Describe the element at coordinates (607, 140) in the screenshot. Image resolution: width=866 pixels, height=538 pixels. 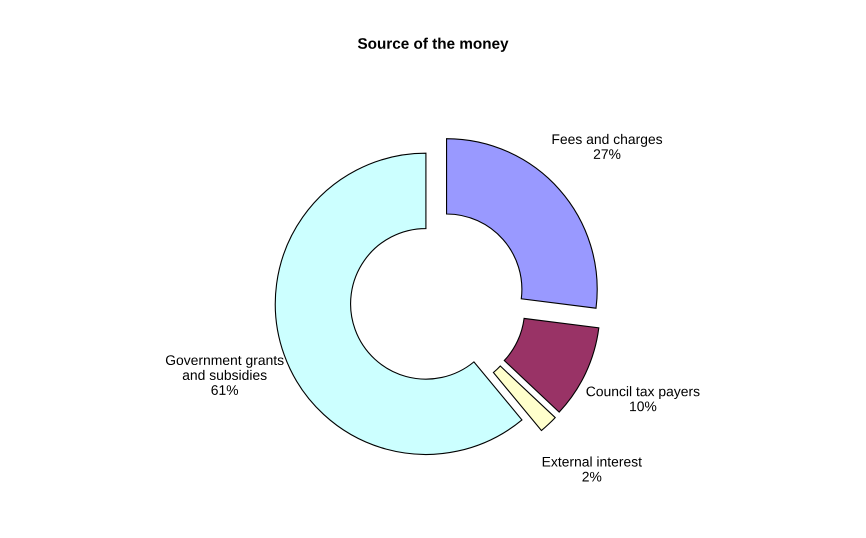
I see `slice-label: Fees and charges` at that location.